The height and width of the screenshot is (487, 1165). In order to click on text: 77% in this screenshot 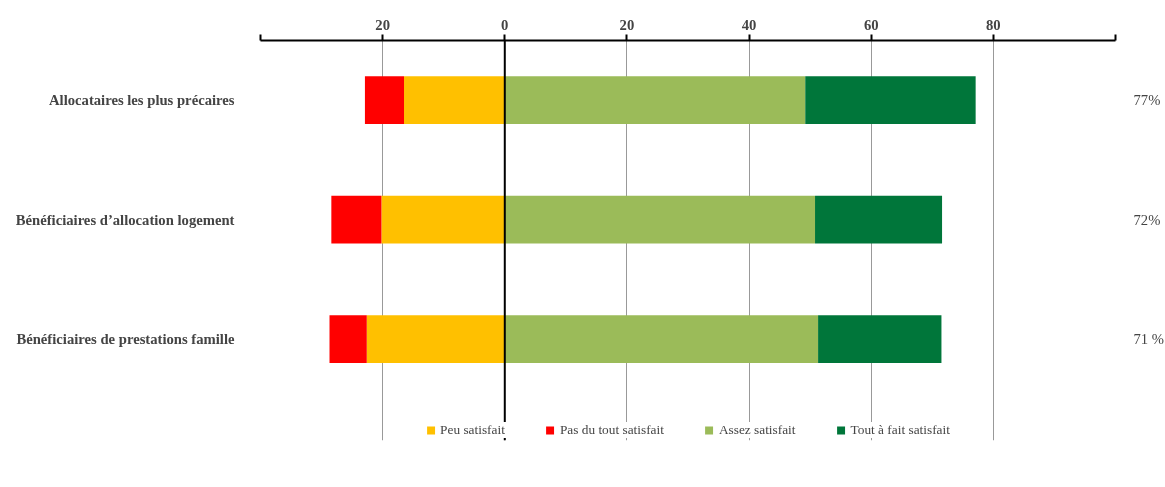, I will do `click(1147, 100)`.